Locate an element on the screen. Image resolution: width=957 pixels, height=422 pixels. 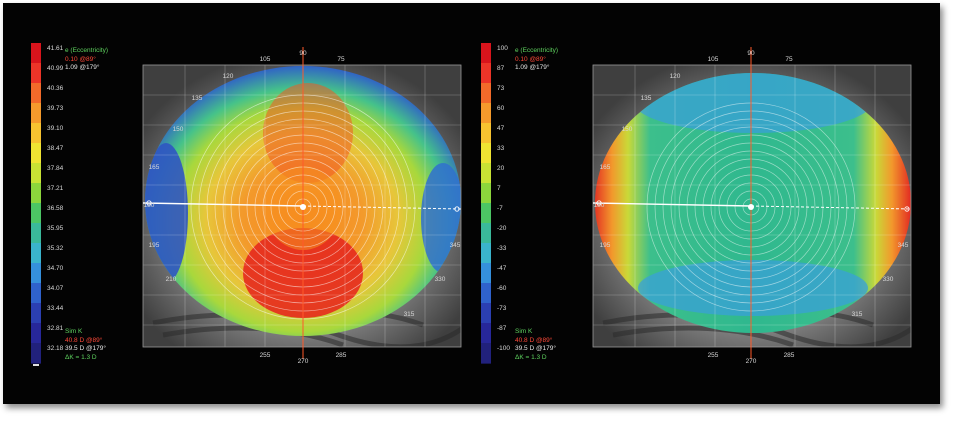
scale-tick-label: 20 is located at coordinates (501, 168).